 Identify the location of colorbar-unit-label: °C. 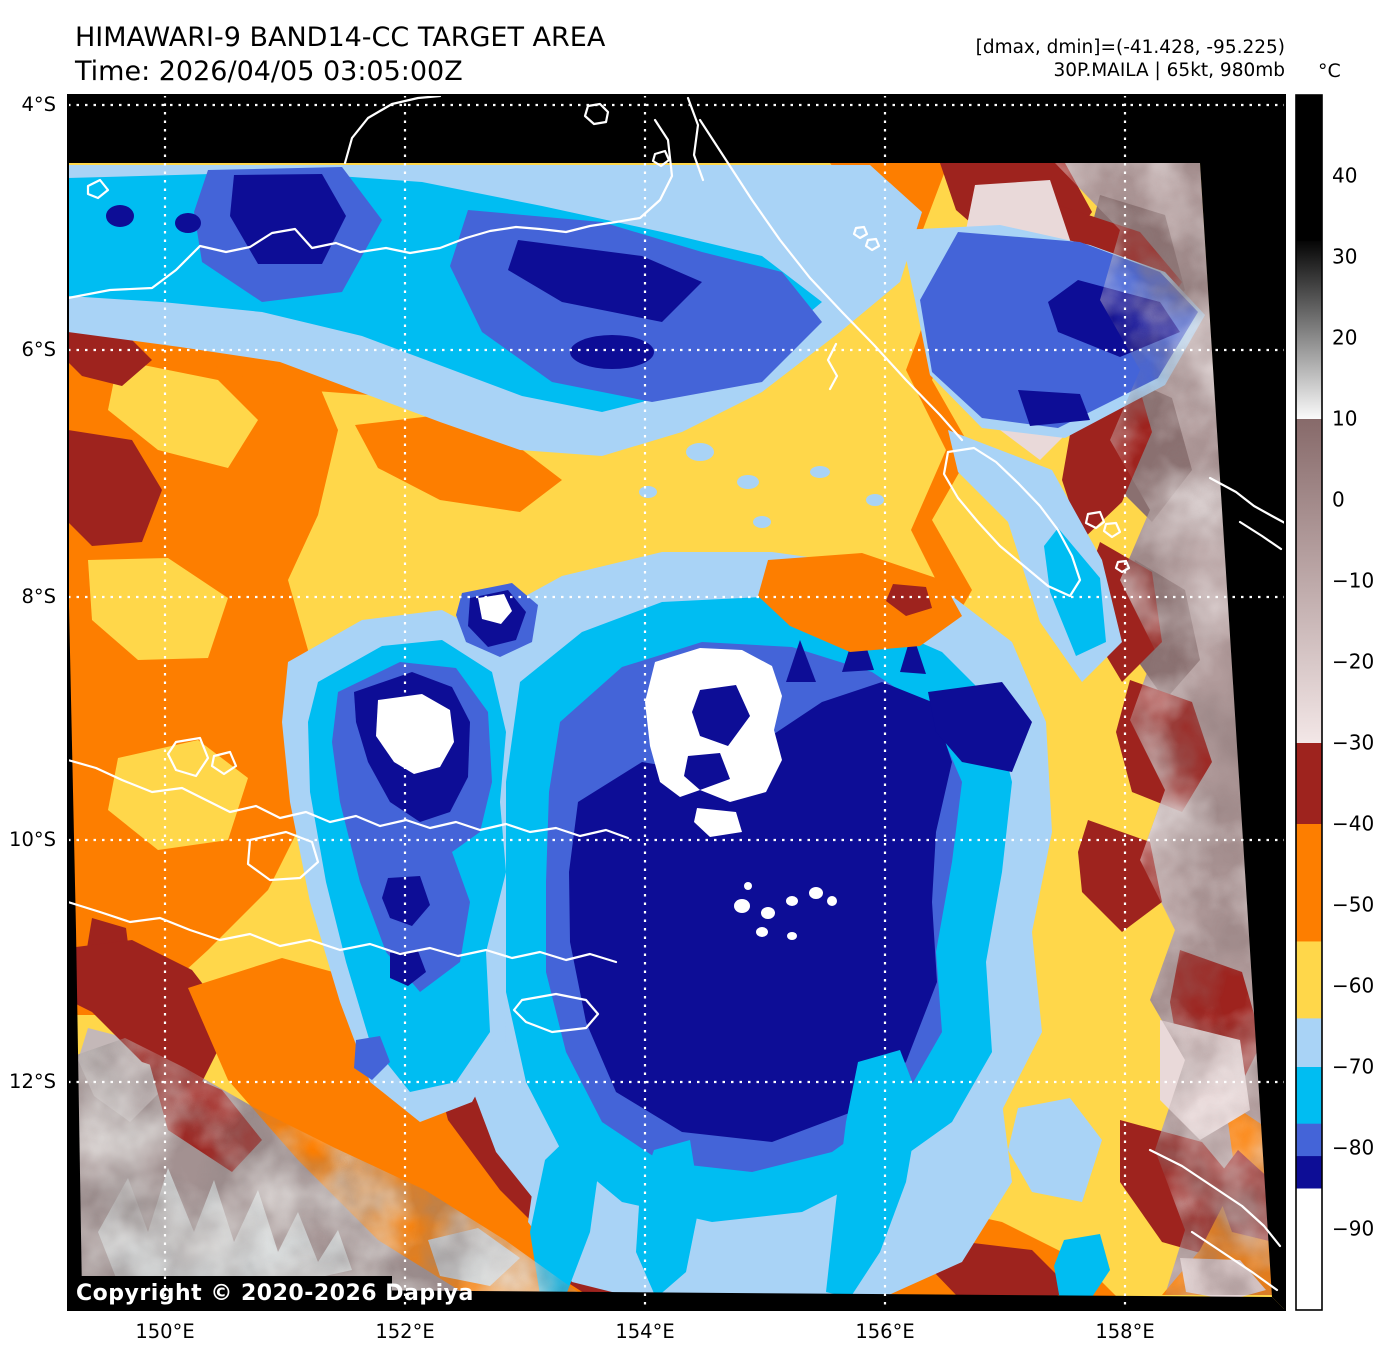
(1329, 71).